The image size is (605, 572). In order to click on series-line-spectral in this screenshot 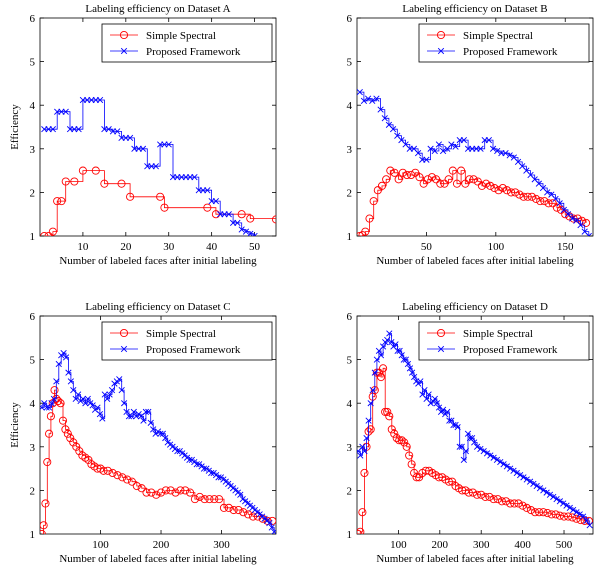, I will do `click(160, 203)`.